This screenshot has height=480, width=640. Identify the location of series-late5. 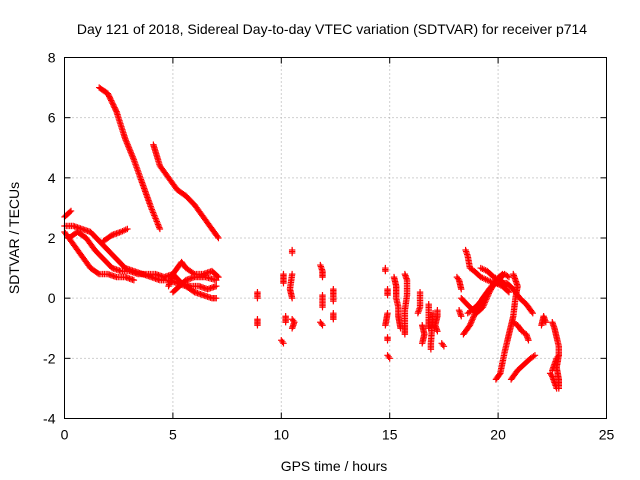
(493, 277).